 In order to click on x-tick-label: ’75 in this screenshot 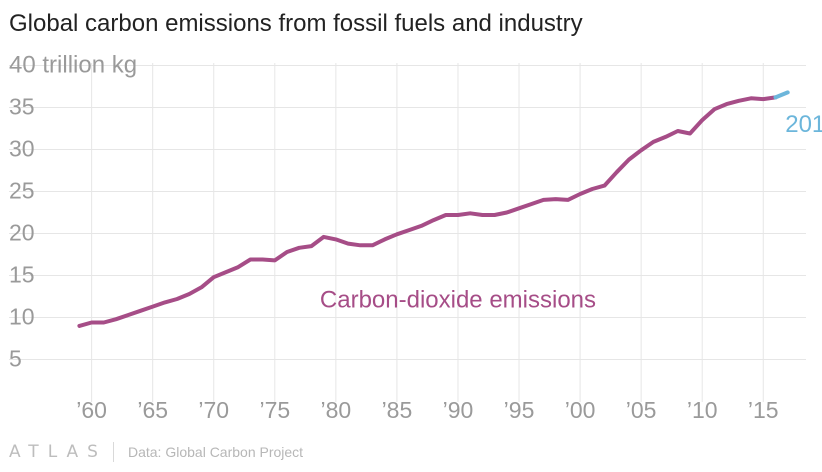, I will do `click(274, 410)`.